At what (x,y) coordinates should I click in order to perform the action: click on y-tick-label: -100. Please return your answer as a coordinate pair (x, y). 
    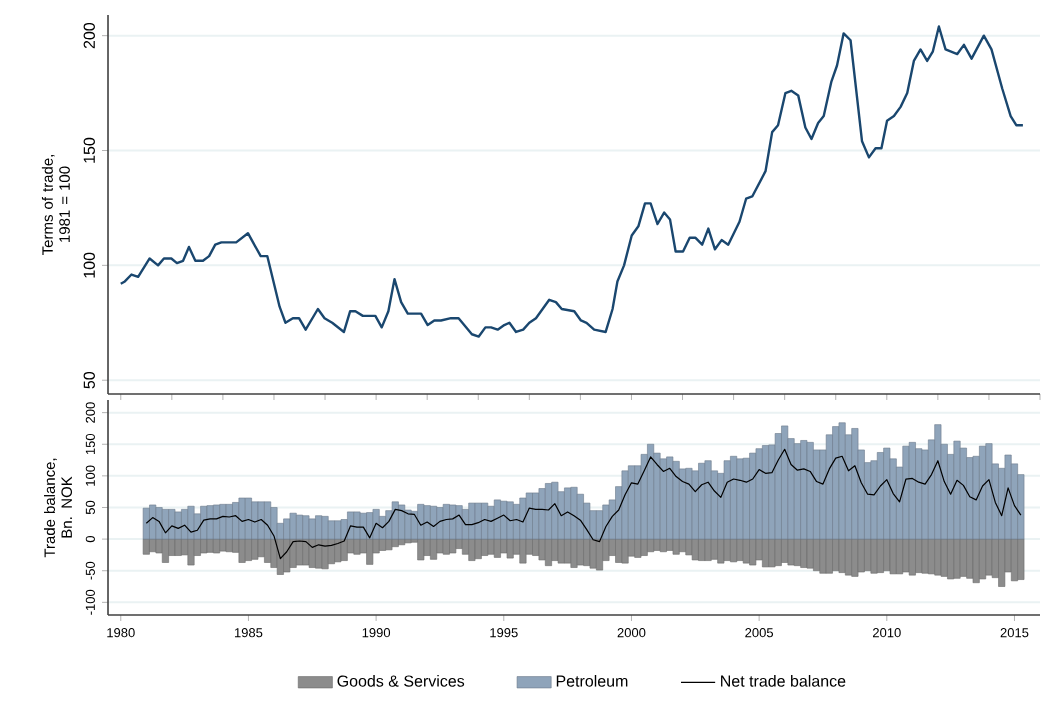
    Looking at the image, I should click on (90, 602).